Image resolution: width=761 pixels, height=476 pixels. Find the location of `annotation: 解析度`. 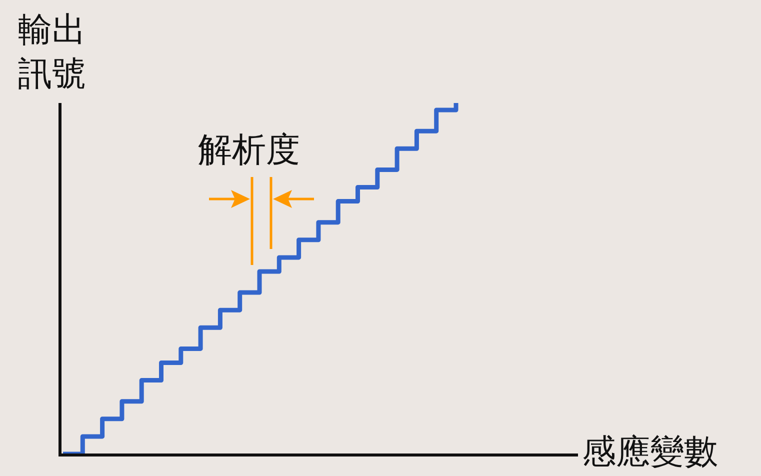

annotation: 解析度 is located at coordinates (249, 150).